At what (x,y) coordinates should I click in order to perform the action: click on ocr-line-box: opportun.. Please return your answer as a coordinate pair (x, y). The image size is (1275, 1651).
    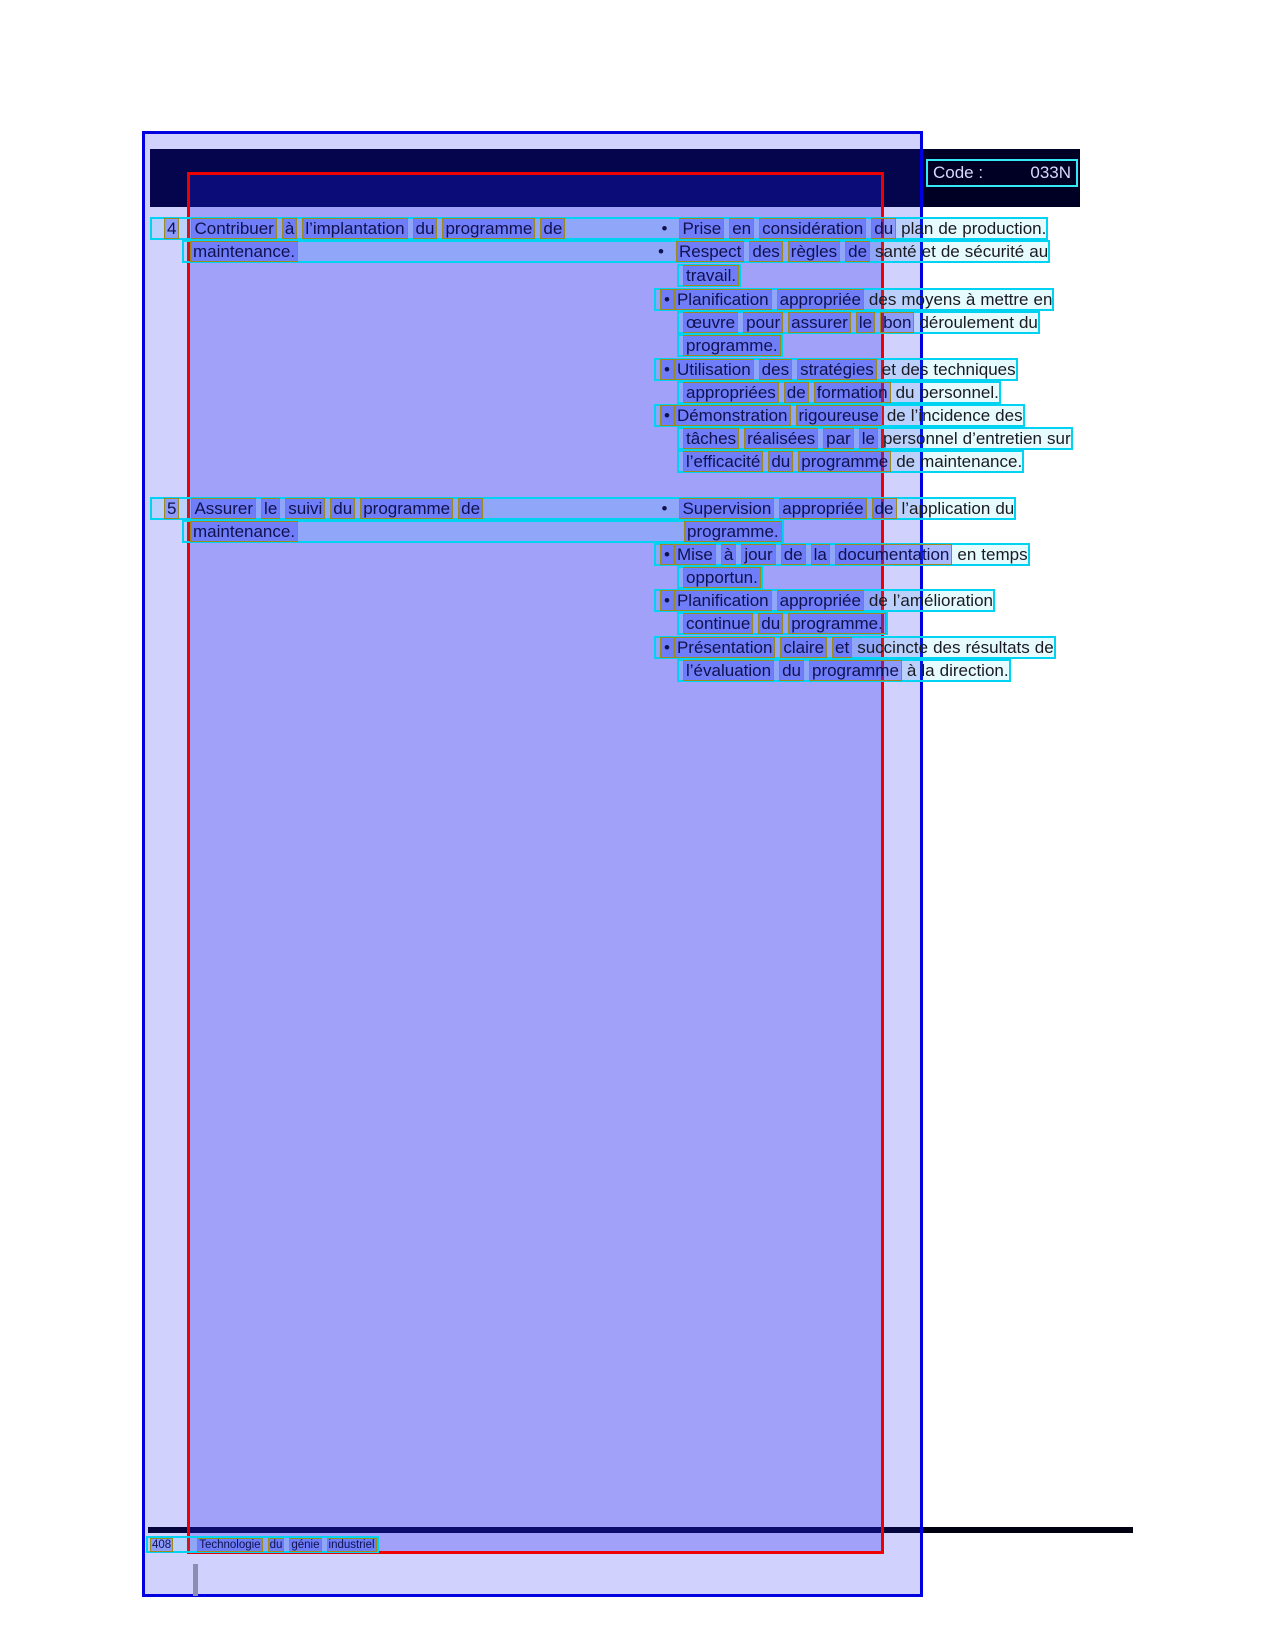
    Looking at the image, I should click on (720, 577).